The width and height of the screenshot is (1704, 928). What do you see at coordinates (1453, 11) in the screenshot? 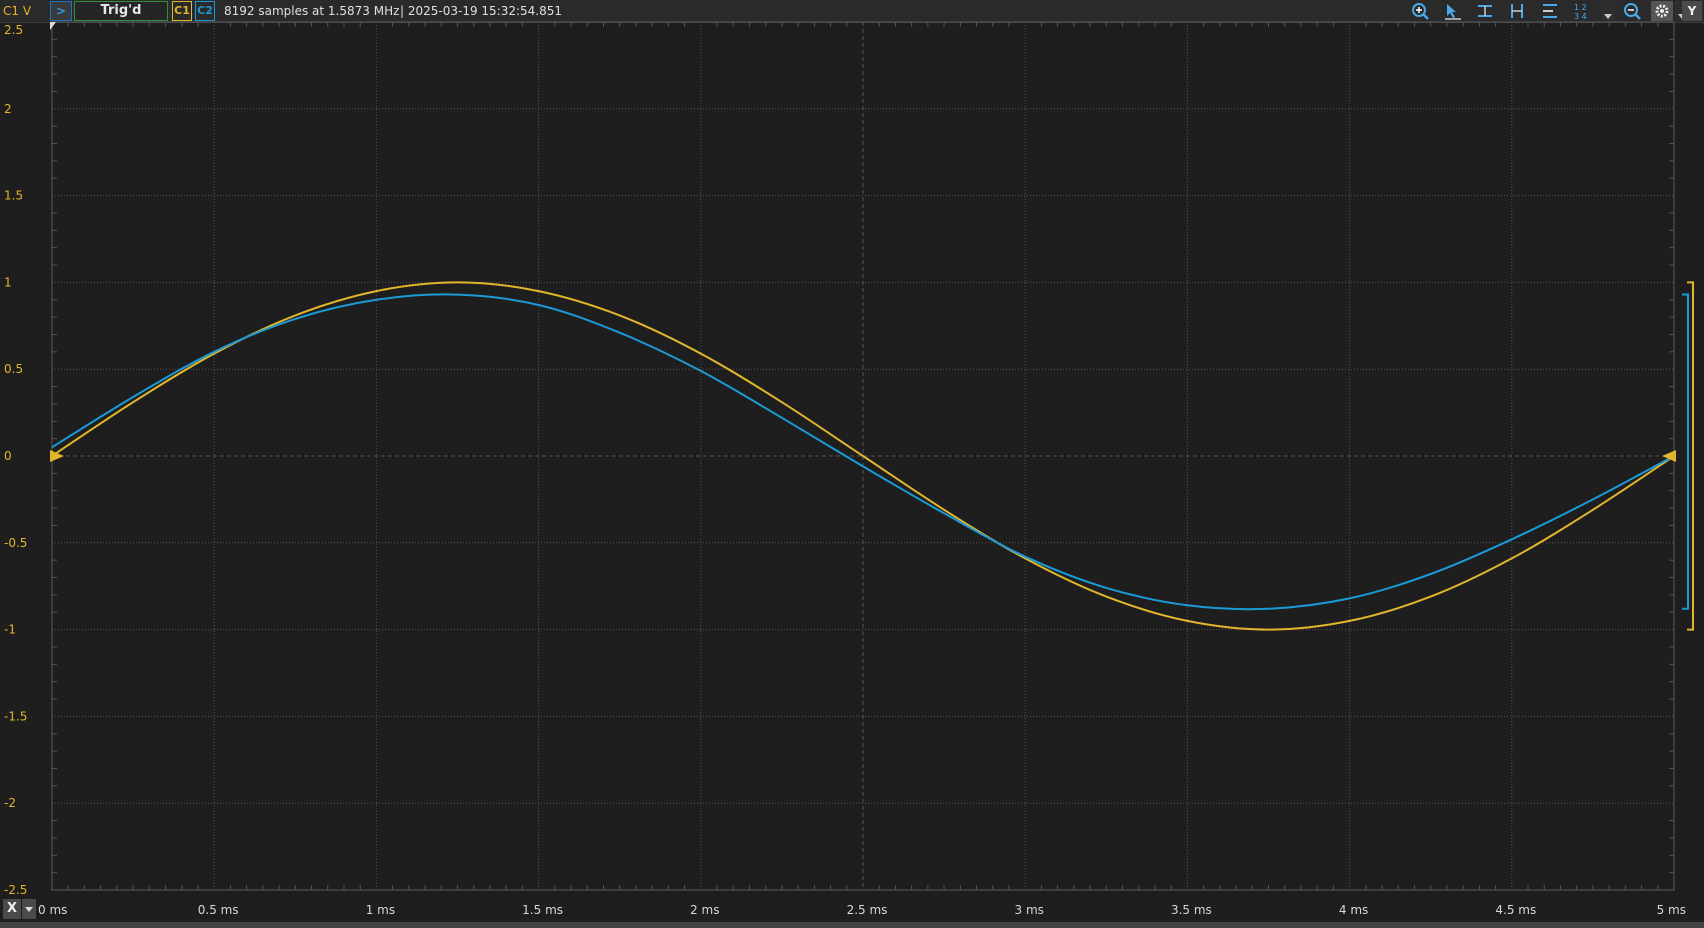
I see `cursor-icon` at bounding box center [1453, 11].